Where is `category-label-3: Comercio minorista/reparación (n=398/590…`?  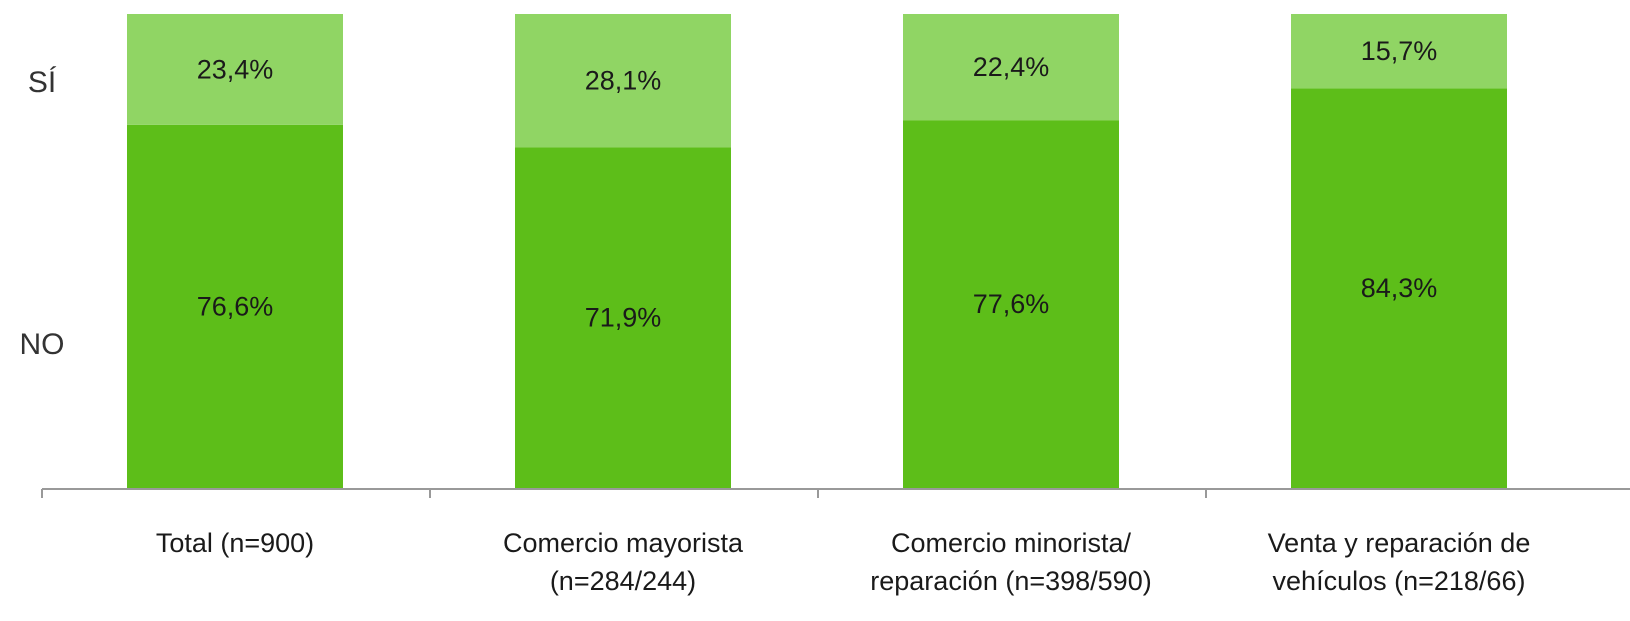
category-label-3: Comercio minorista/reparación (n=398/590… is located at coordinates (1010, 562).